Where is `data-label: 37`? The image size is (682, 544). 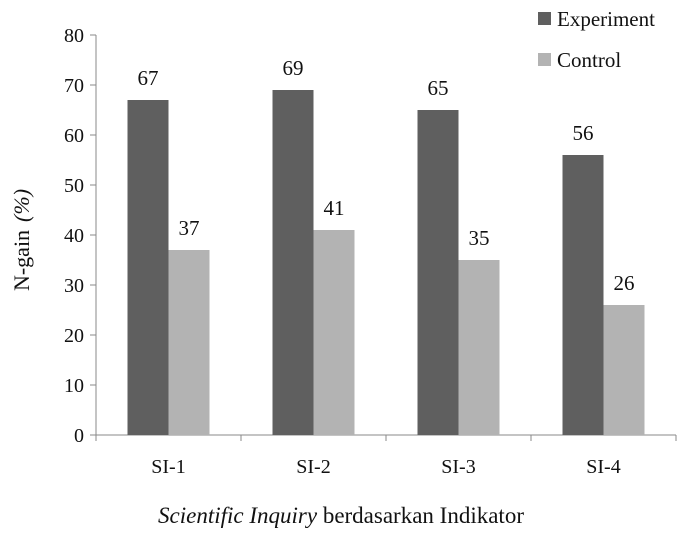 data-label: 37 is located at coordinates (189, 228).